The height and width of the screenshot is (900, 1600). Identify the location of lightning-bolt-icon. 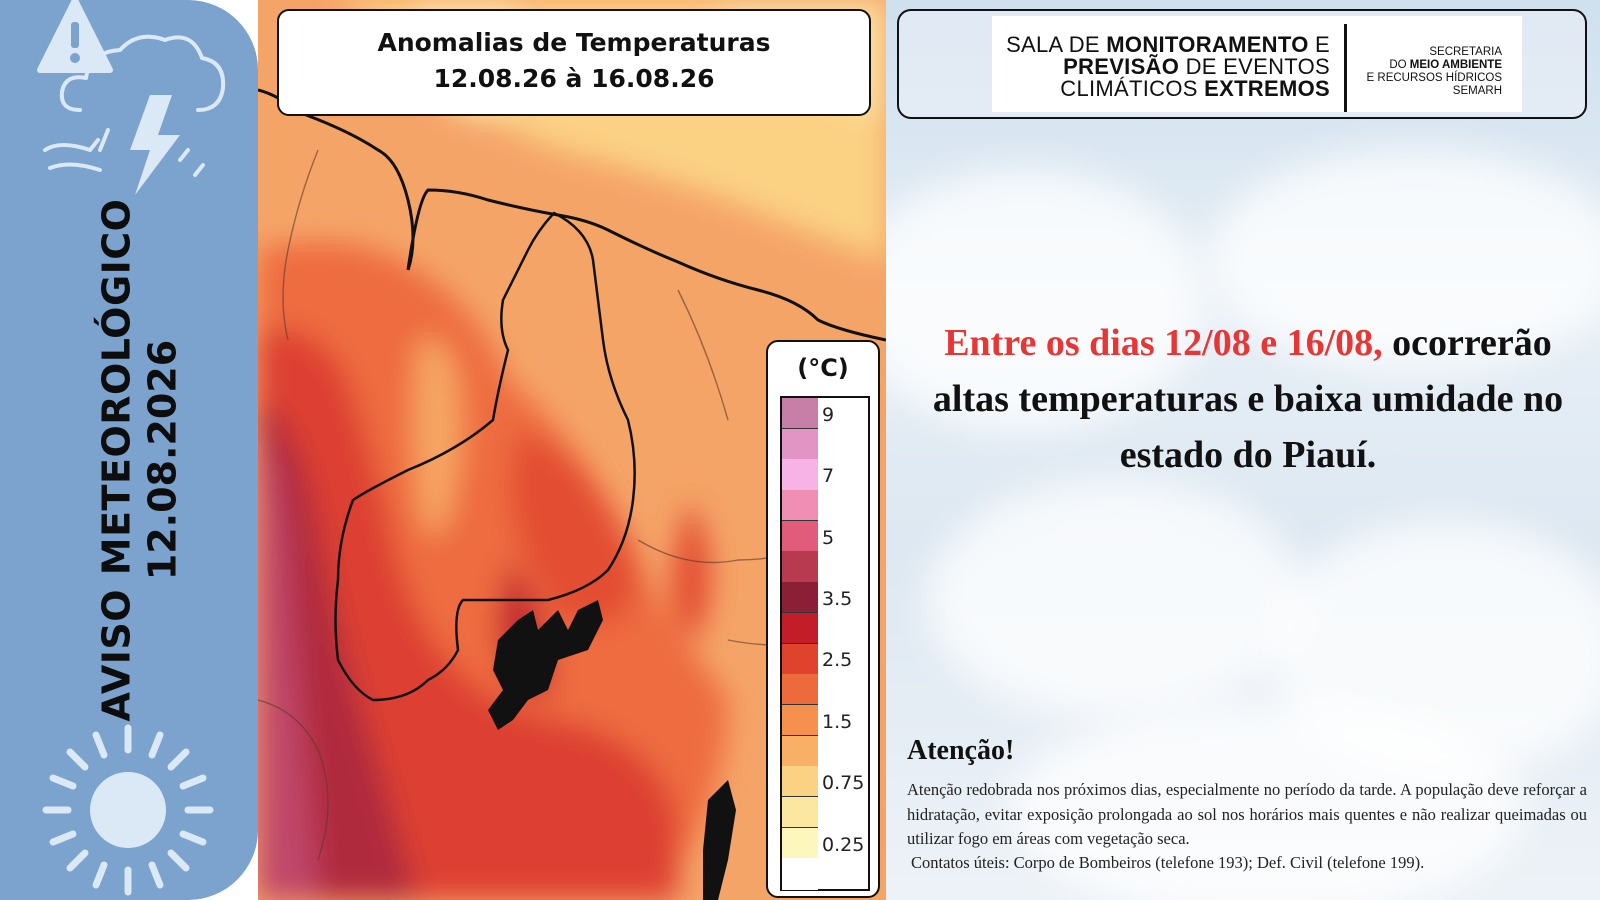
(155, 145).